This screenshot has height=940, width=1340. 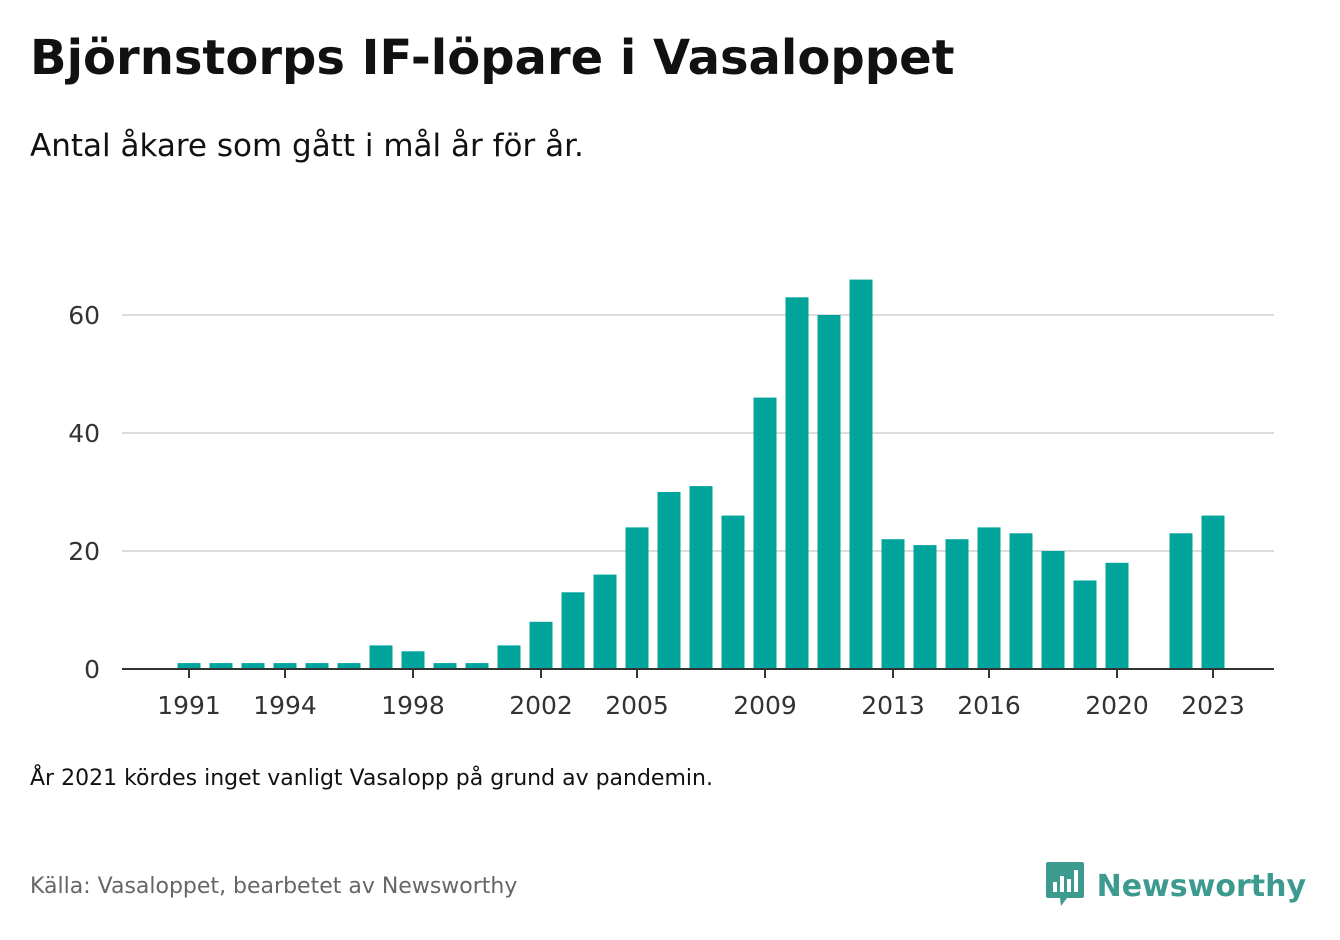 I want to click on x-axis, so click(x=698, y=673).